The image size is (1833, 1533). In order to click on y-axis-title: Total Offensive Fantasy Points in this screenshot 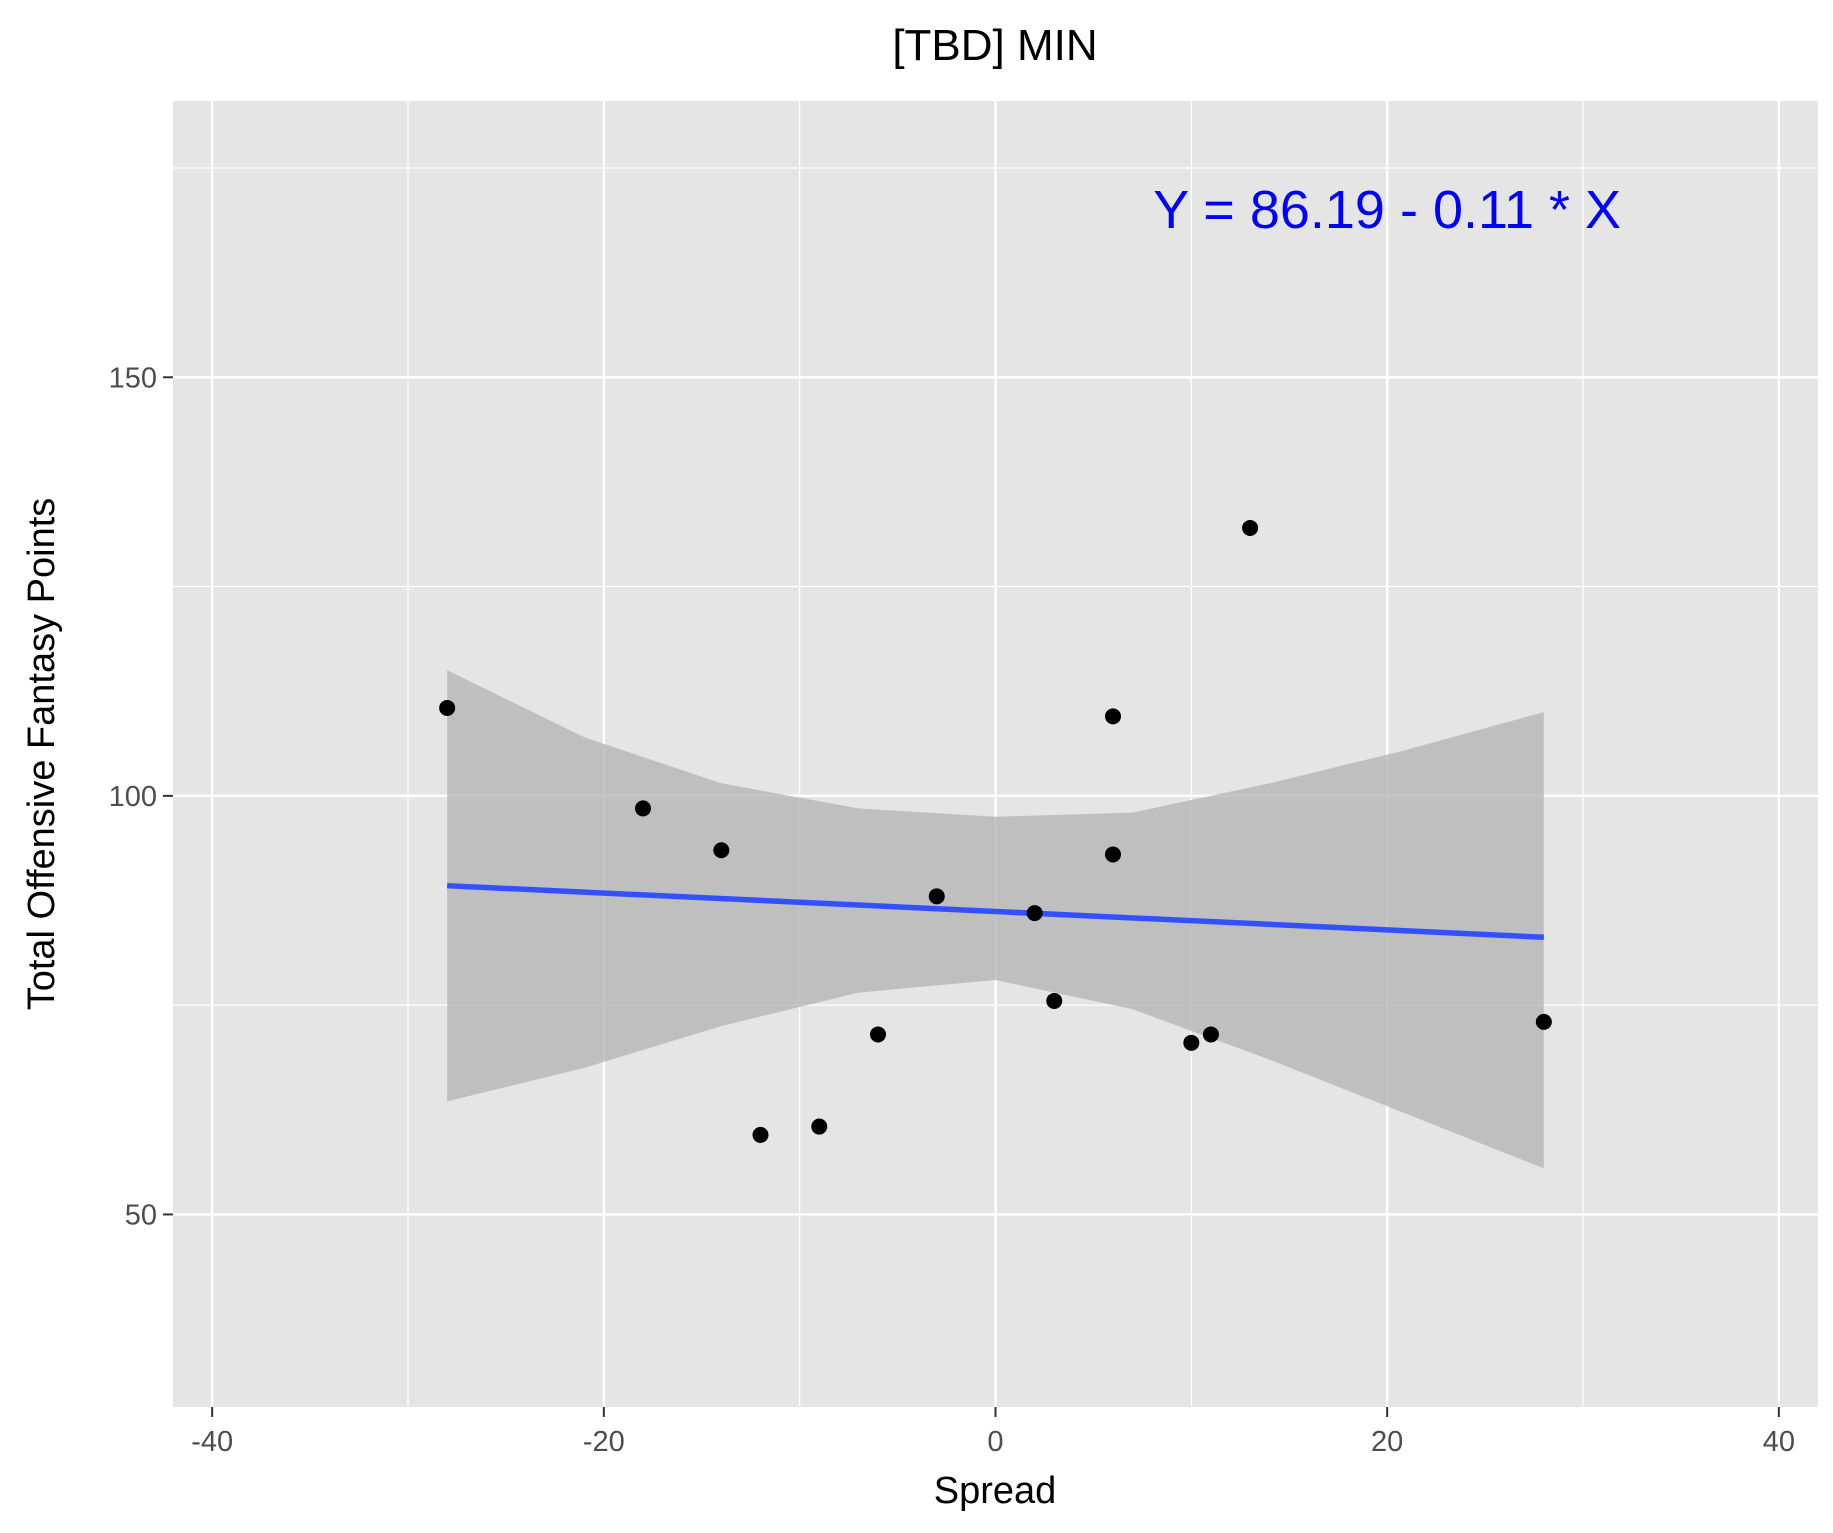, I will do `click(42, 754)`.